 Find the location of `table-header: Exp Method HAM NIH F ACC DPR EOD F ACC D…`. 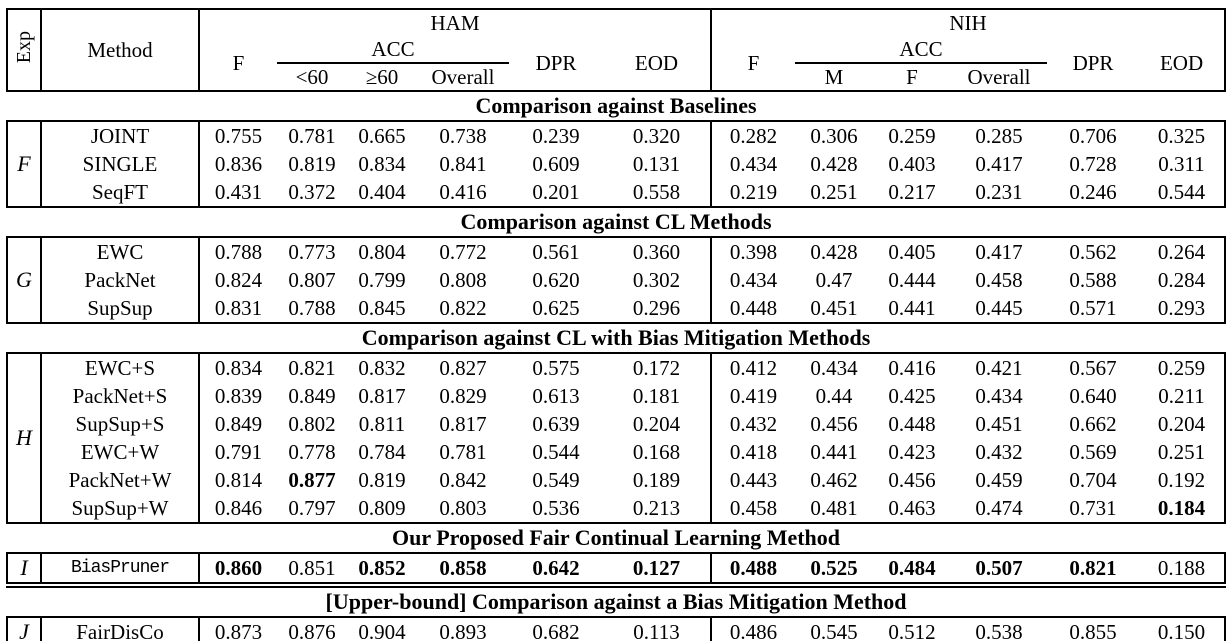

table-header: Exp Method HAM NIH F ACC DPR EOD F ACC D… is located at coordinates (616, 49).